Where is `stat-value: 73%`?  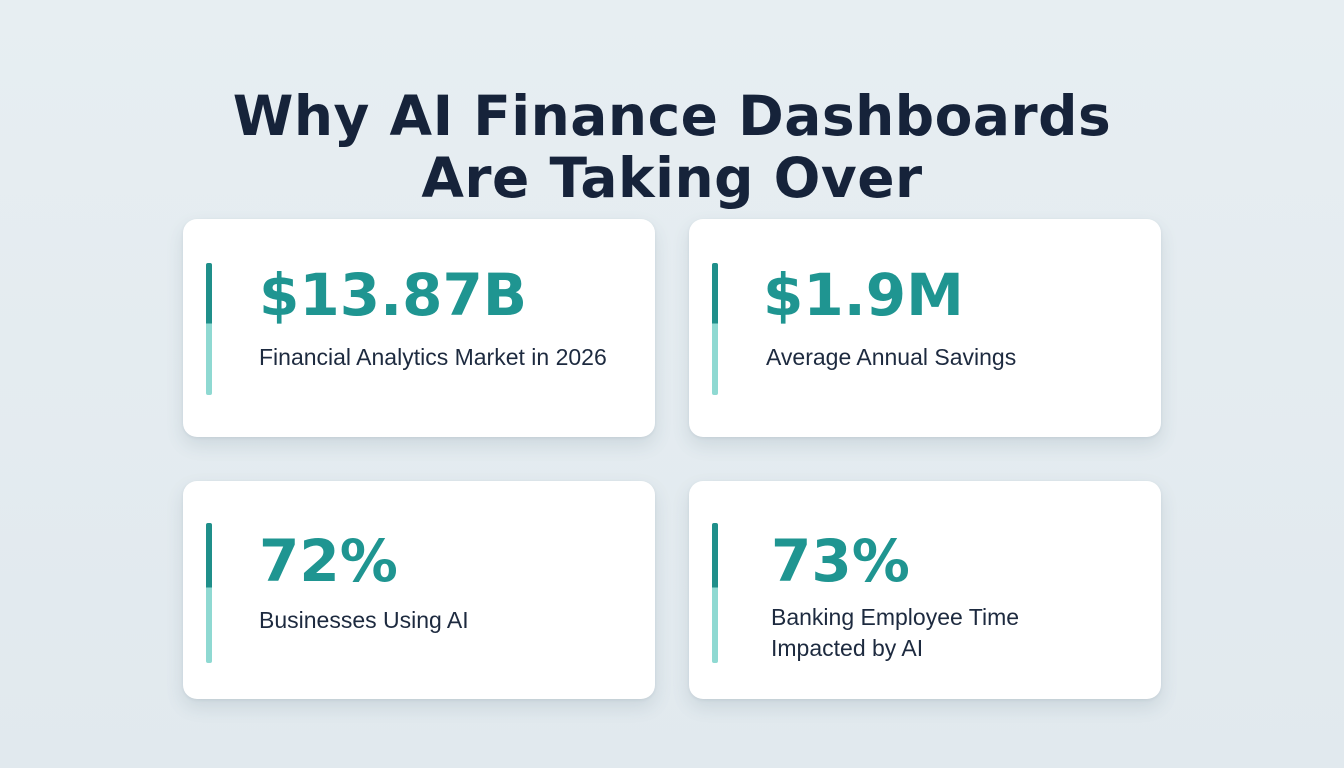 stat-value: 73% is located at coordinates (840, 561).